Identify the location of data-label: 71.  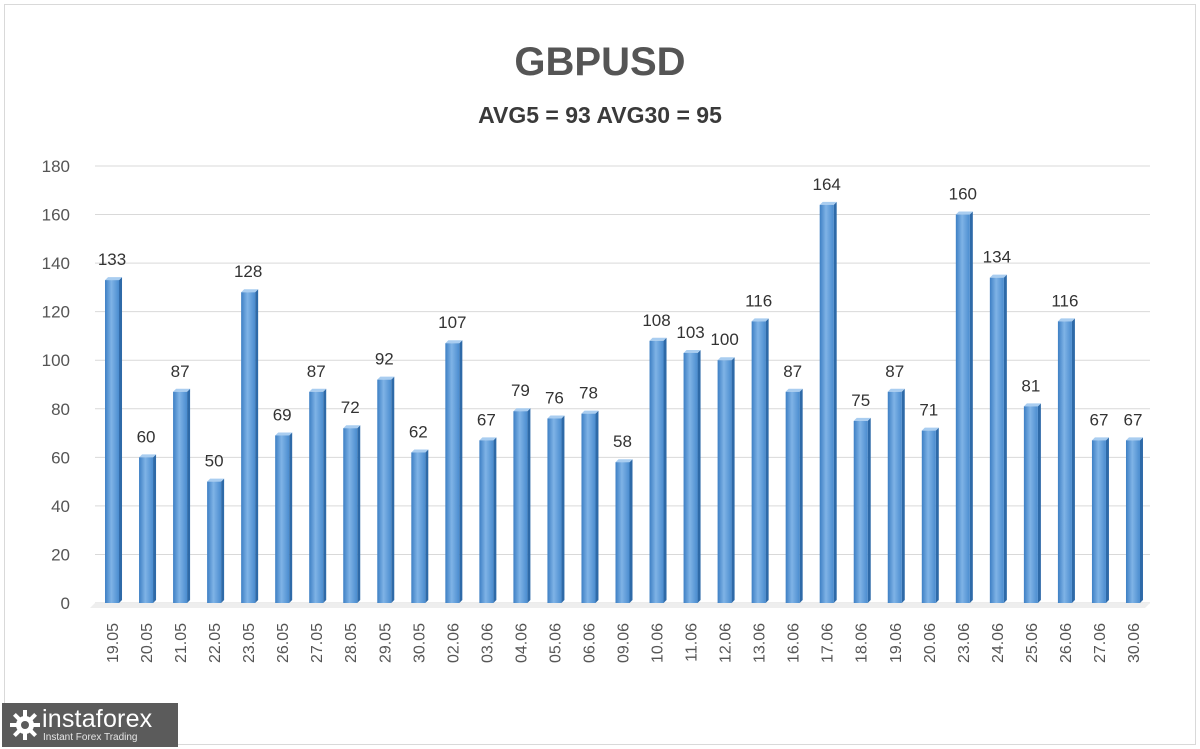
(928, 410).